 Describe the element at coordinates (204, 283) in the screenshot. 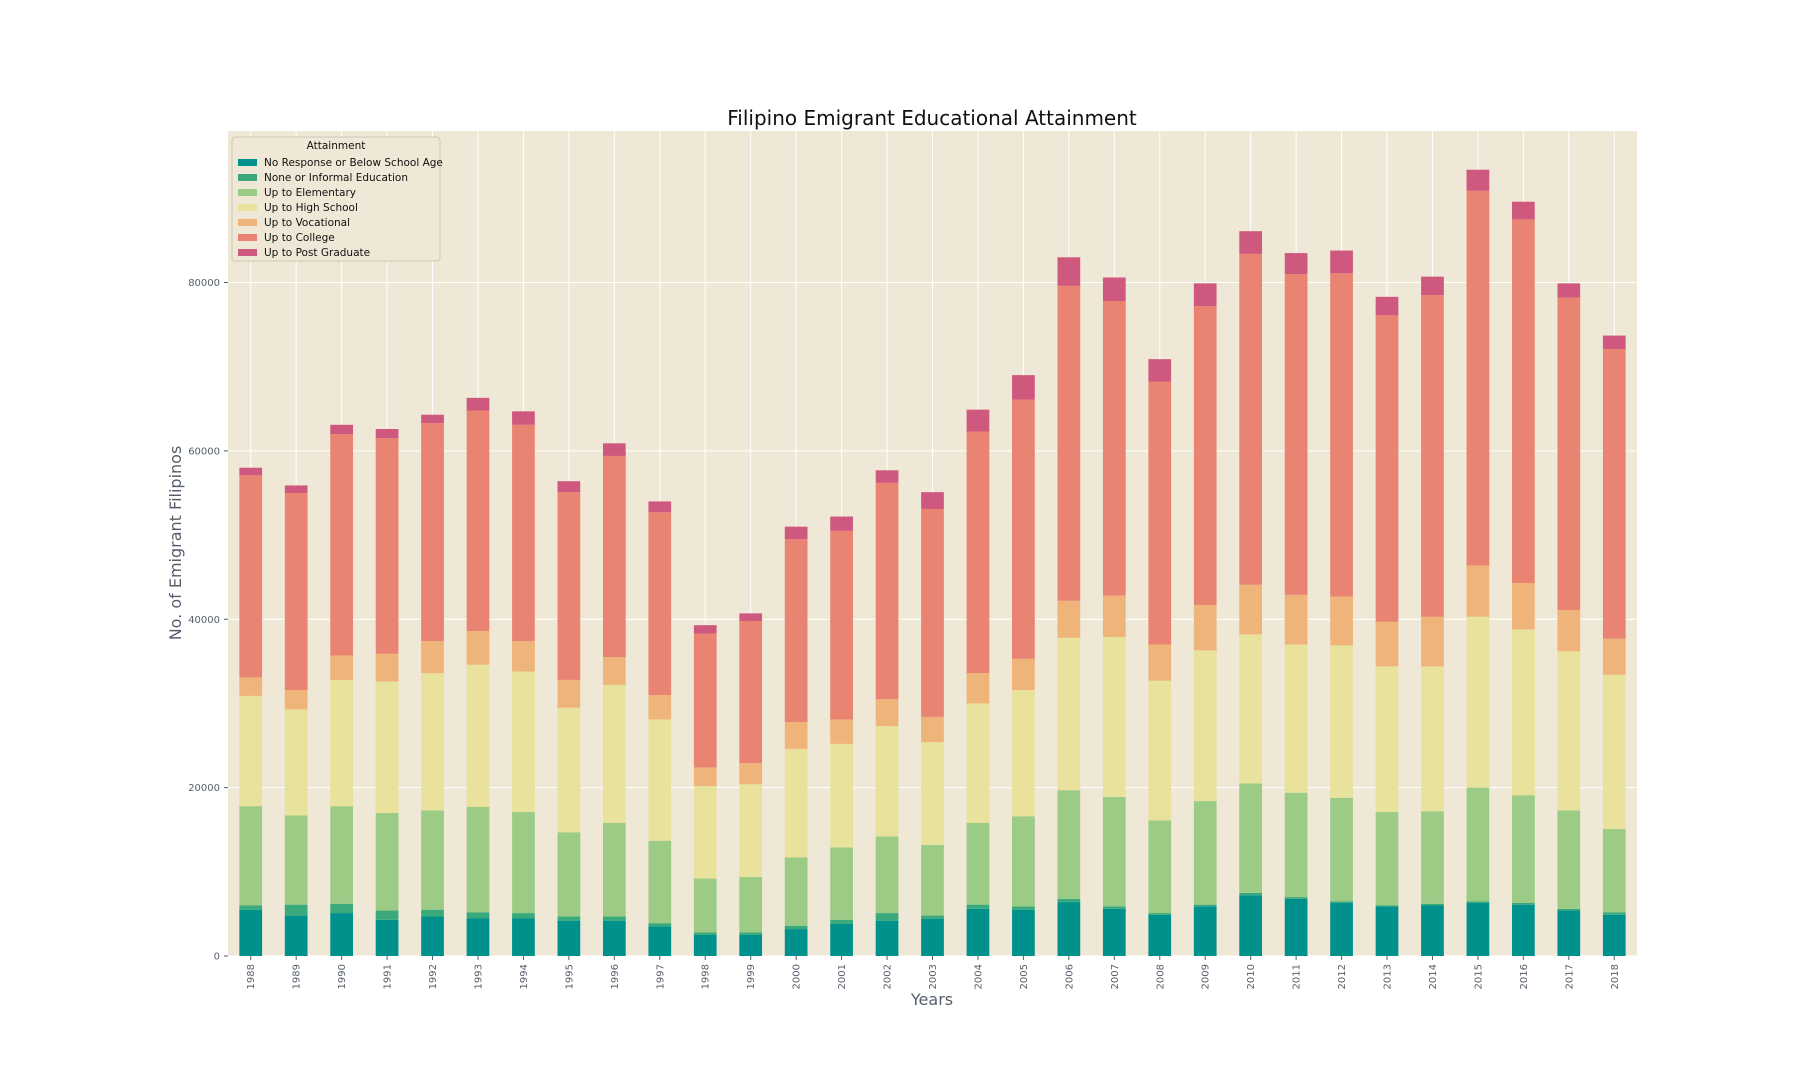

I see `y-tick-label: 80000` at that location.